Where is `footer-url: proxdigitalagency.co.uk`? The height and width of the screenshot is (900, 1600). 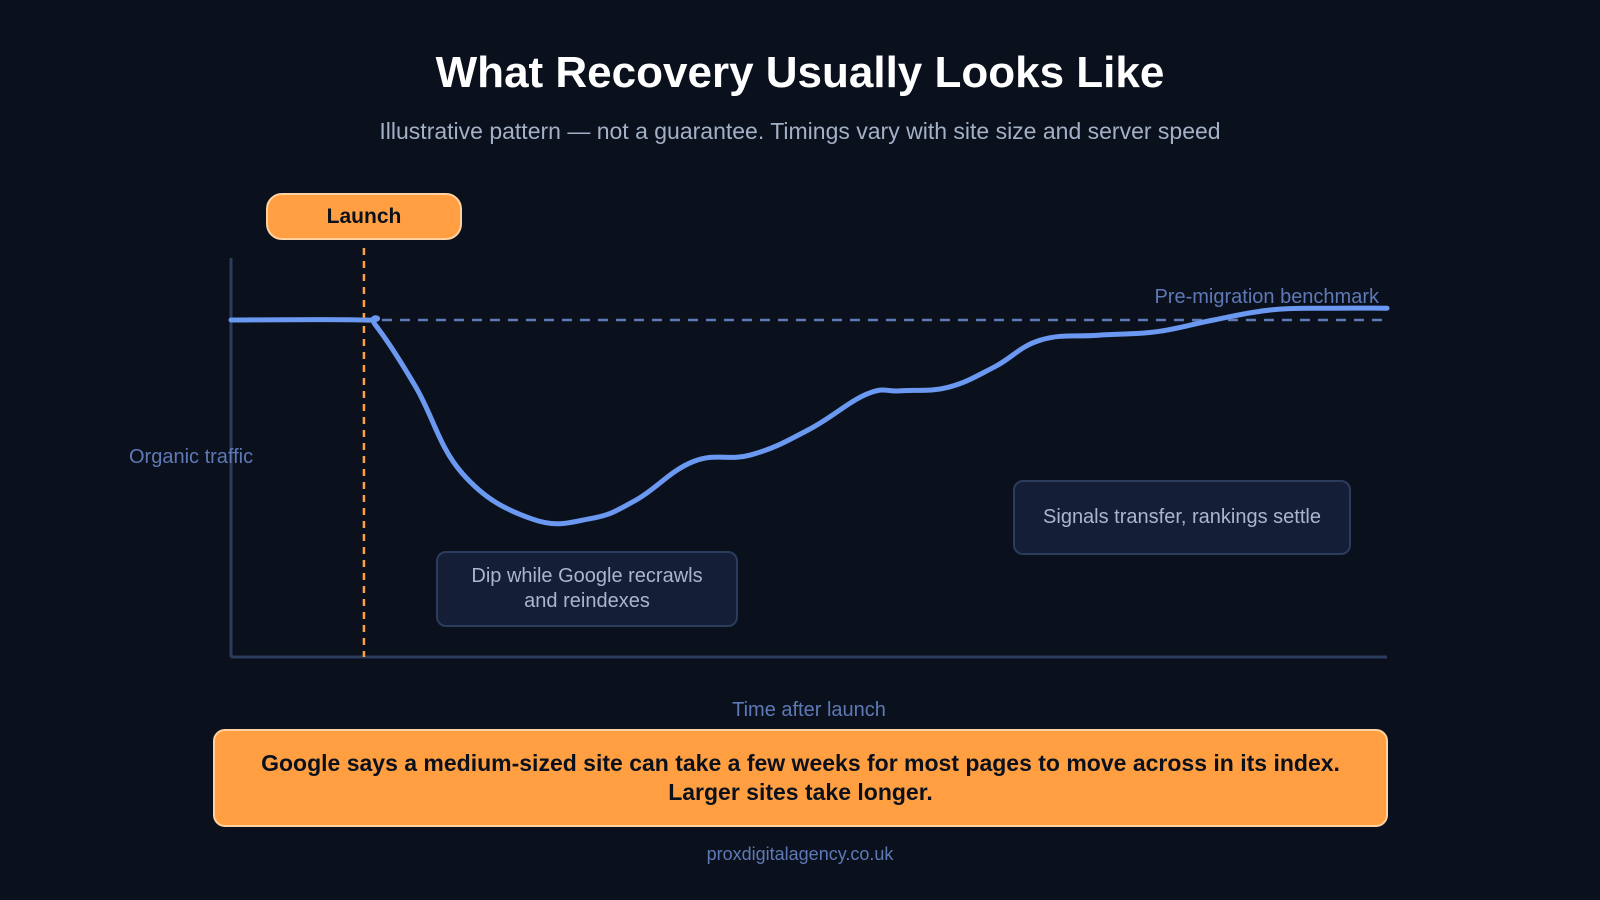 footer-url: proxdigitalagency.co.uk is located at coordinates (800, 854).